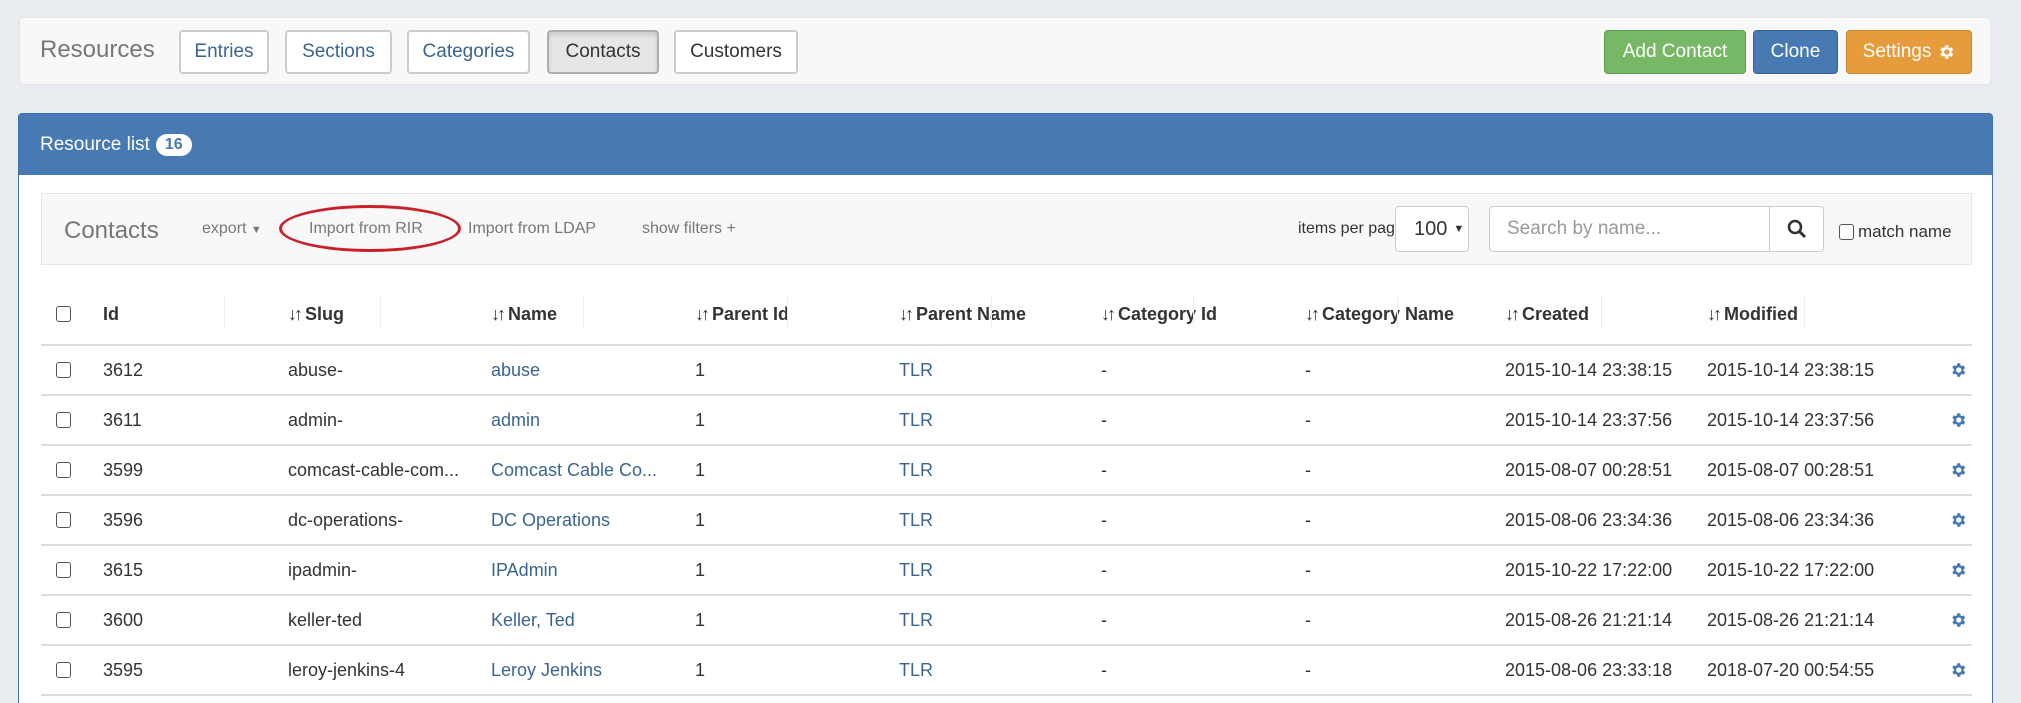  I want to click on import-from-ldap-link: Import from LDAP, so click(532, 228).